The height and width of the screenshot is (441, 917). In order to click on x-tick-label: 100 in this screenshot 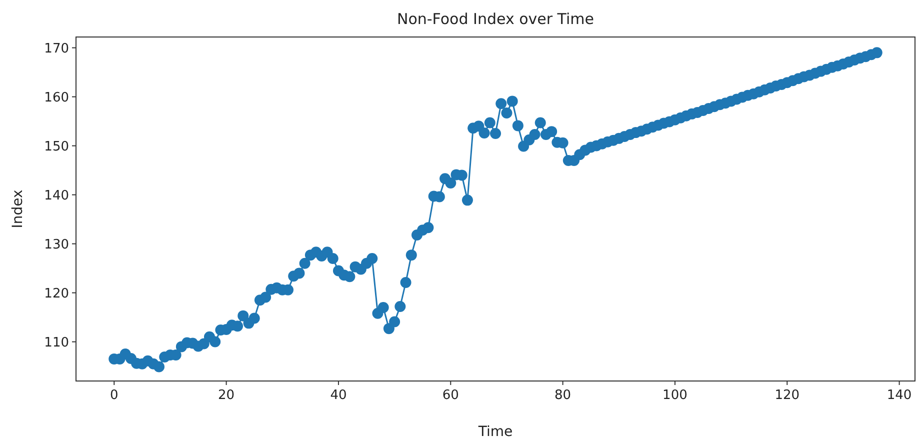, I will do `click(675, 395)`.